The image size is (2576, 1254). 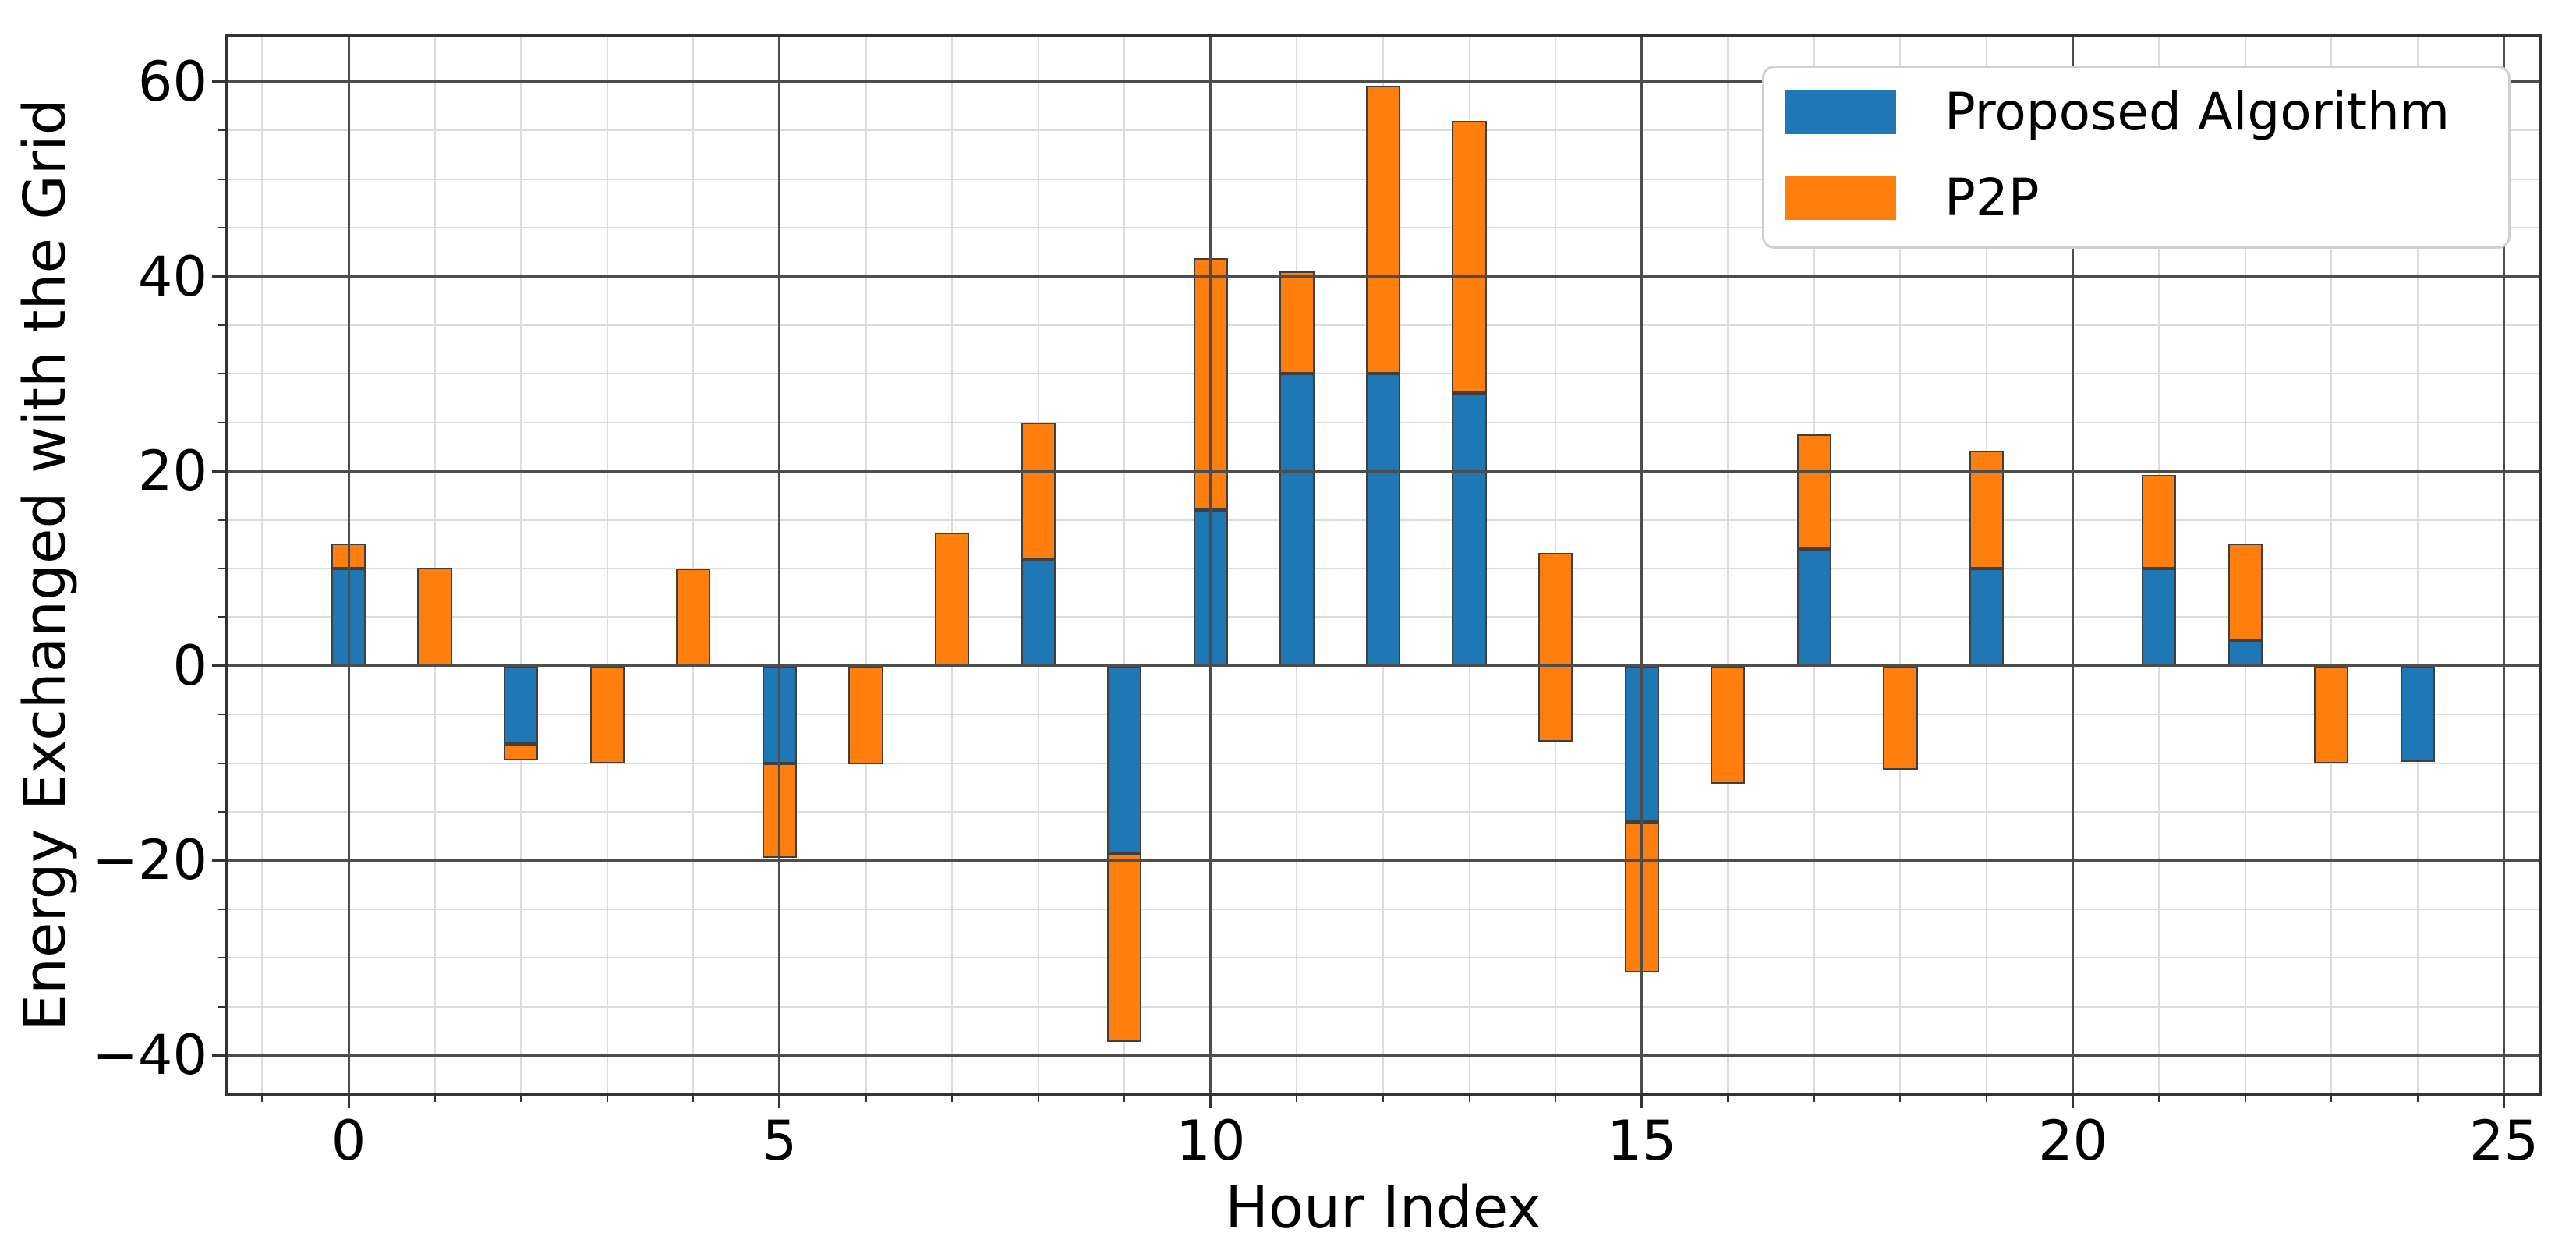 I want to click on legend-row-proposed-algorithm: Proposed Algorithm, so click(x=2135, y=111).